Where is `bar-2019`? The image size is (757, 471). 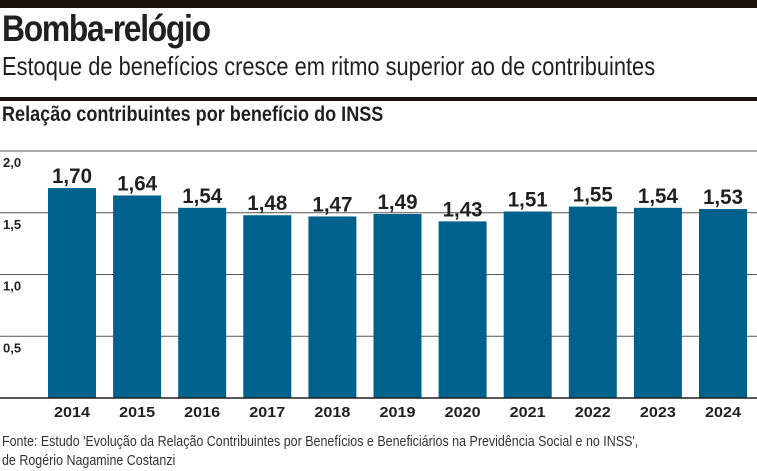
bar-2019 is located at coordinates (397, 305).